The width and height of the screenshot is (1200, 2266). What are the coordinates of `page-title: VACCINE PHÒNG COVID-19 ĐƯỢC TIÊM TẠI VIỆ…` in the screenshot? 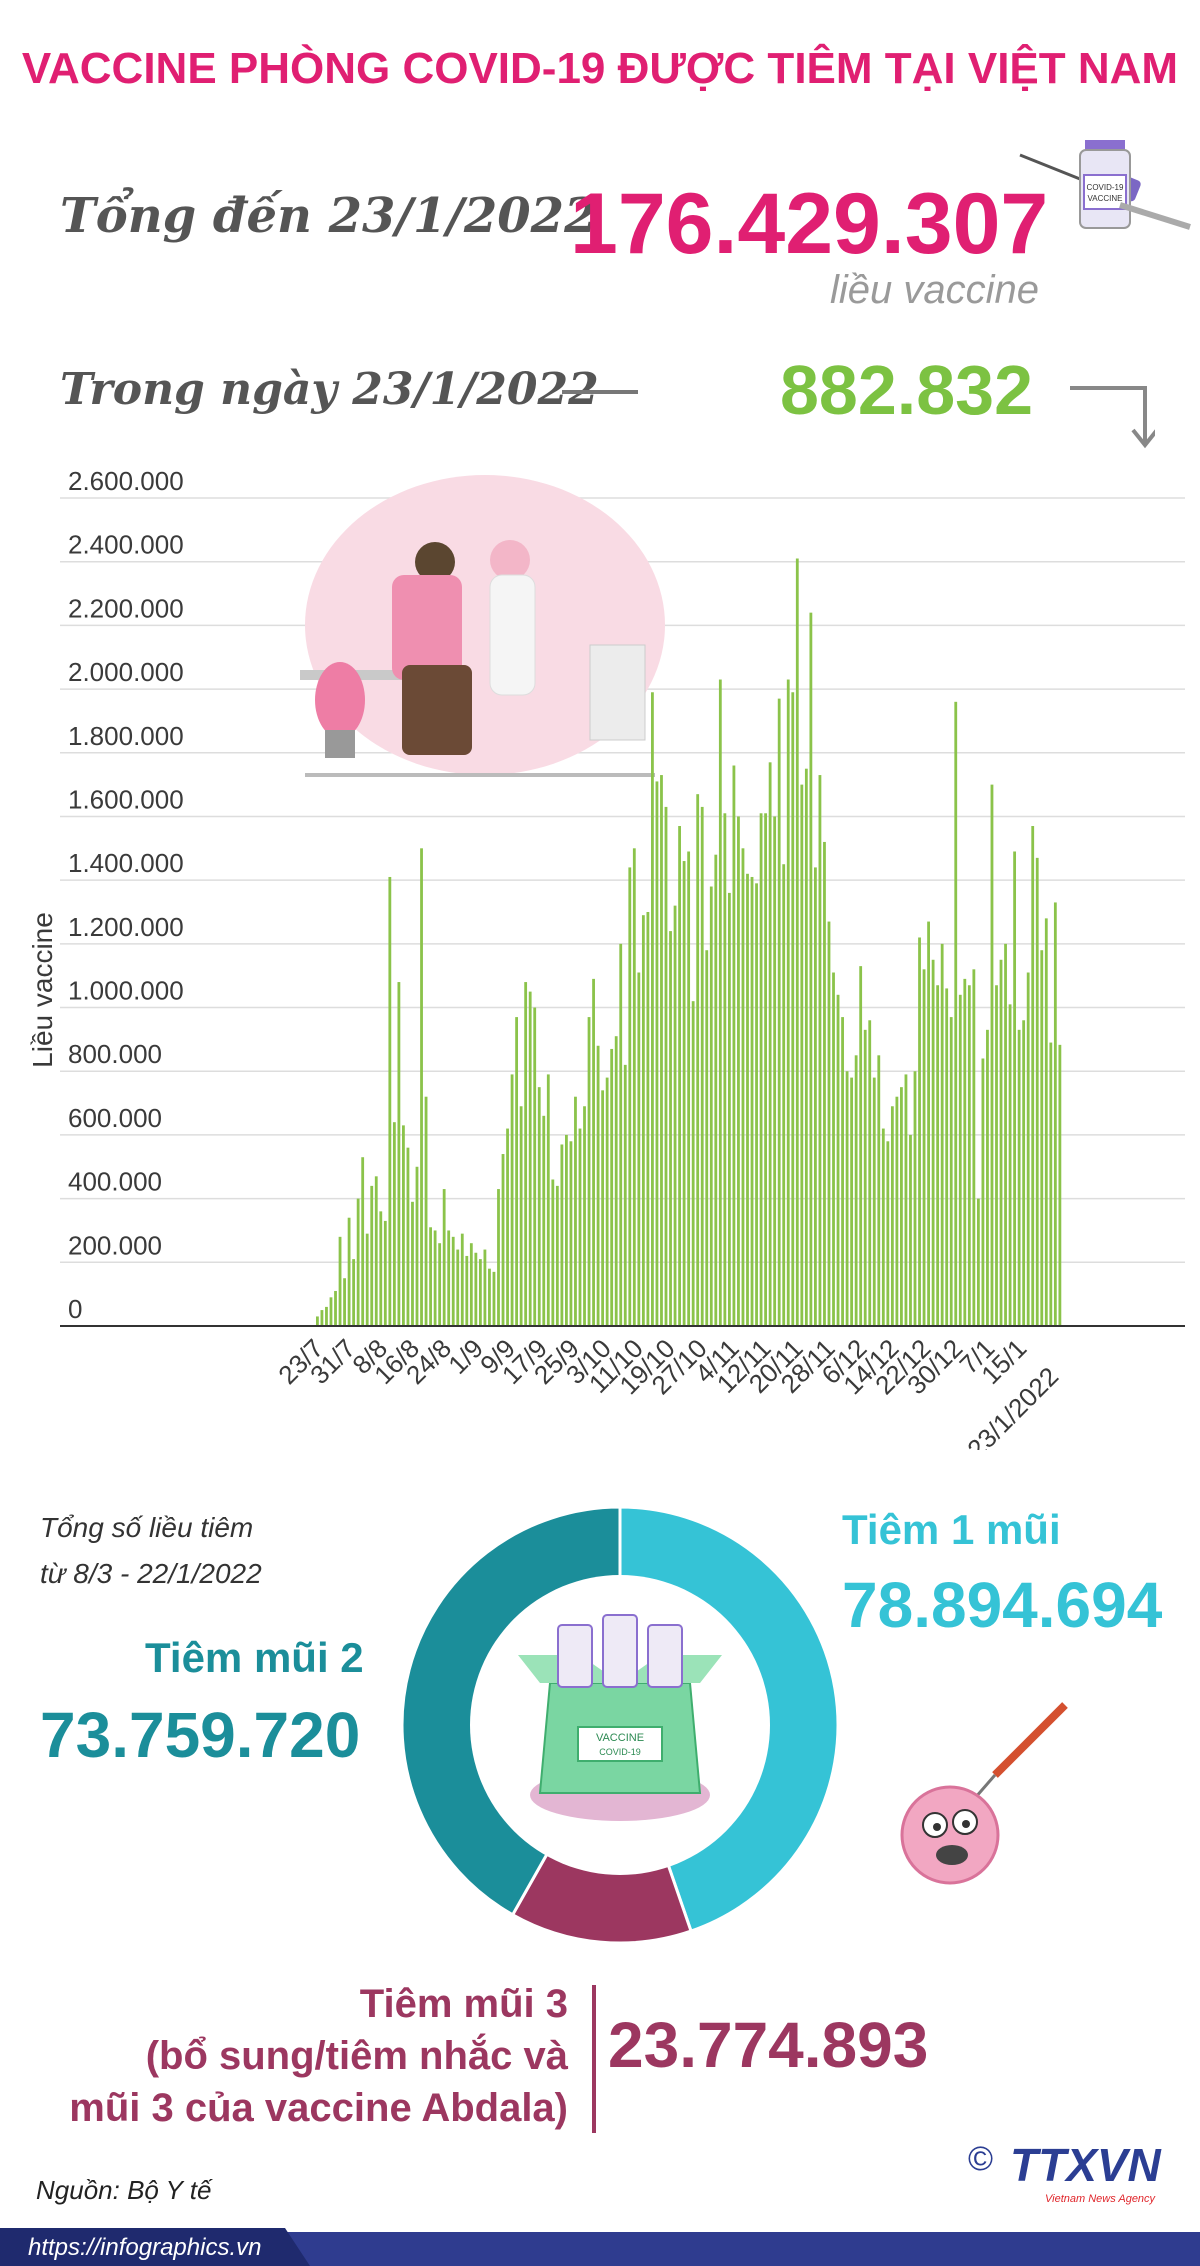 It's located at (600, 68).